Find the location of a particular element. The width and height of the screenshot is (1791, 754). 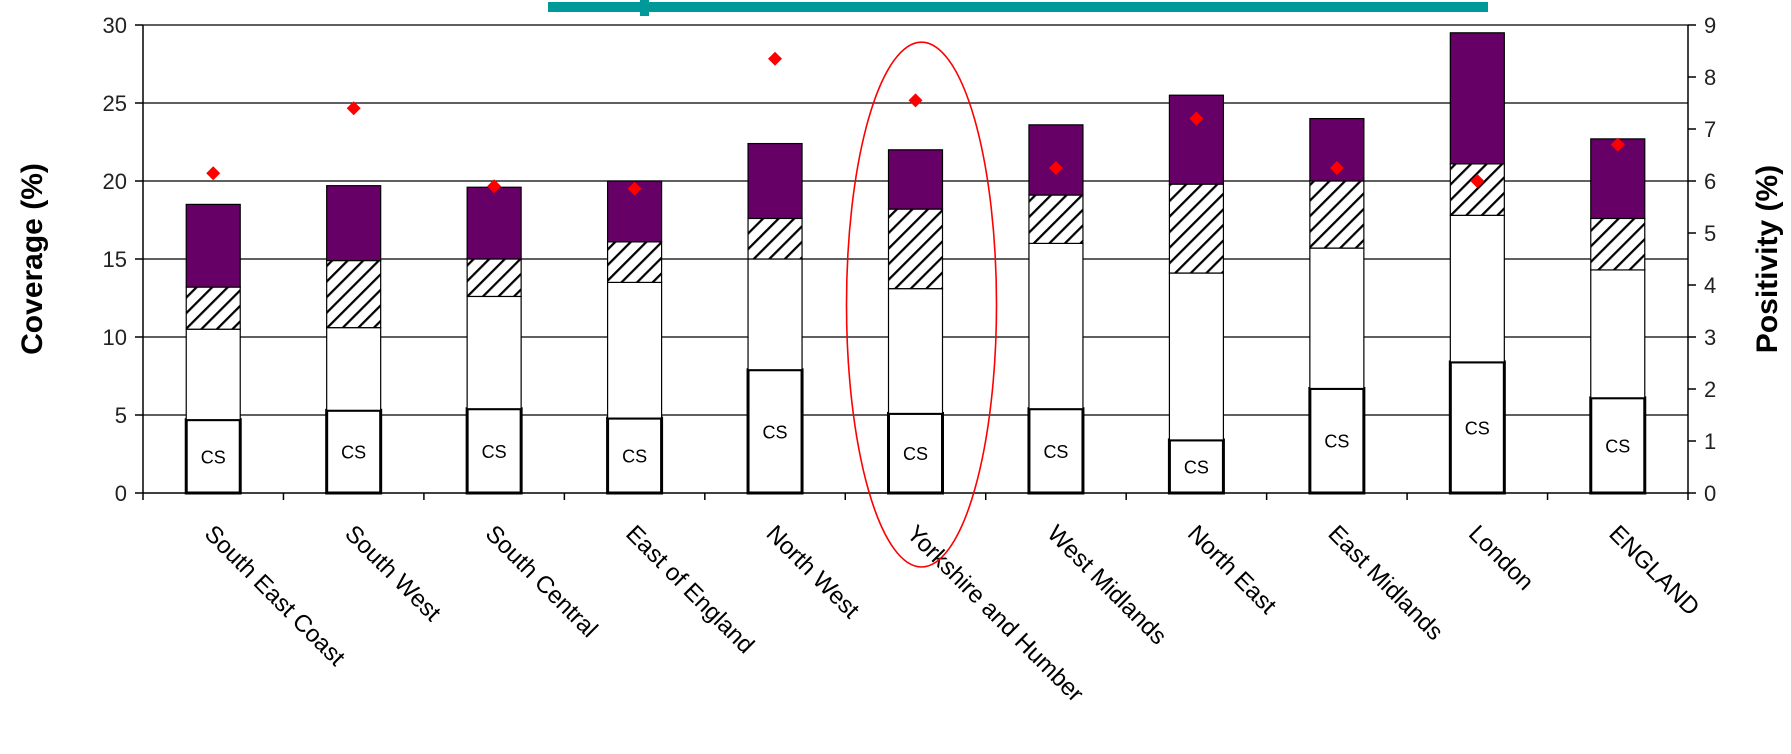

category-label: North West is located at coordinates (813, 572).